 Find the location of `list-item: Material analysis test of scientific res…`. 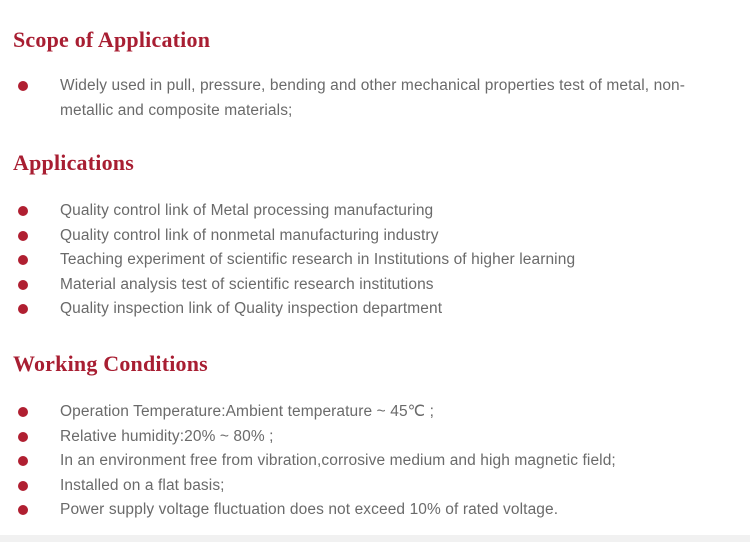

list-item: Material analysis test of scientific res… is located at coordinates (375, 285).